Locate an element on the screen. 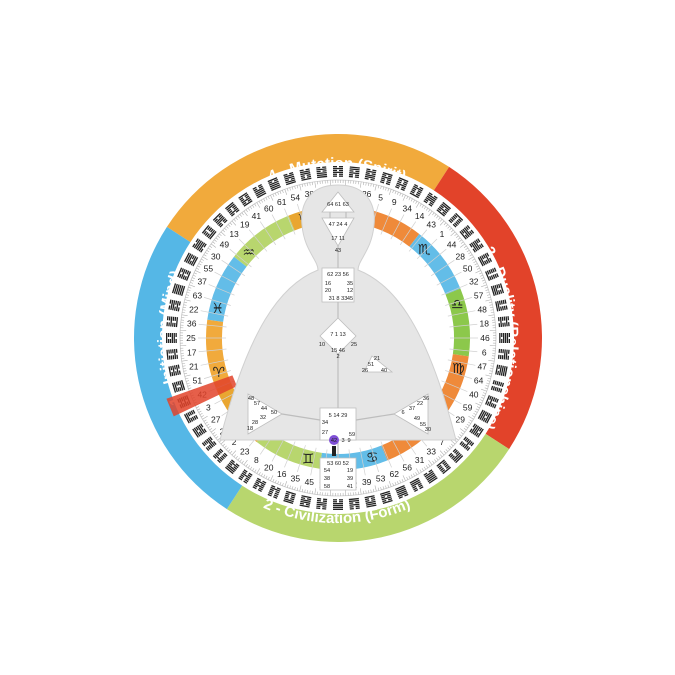 Image resolution: width=675 pixels, height=675 pixels. gate-number: 14 is located at coordinates (420, 216).